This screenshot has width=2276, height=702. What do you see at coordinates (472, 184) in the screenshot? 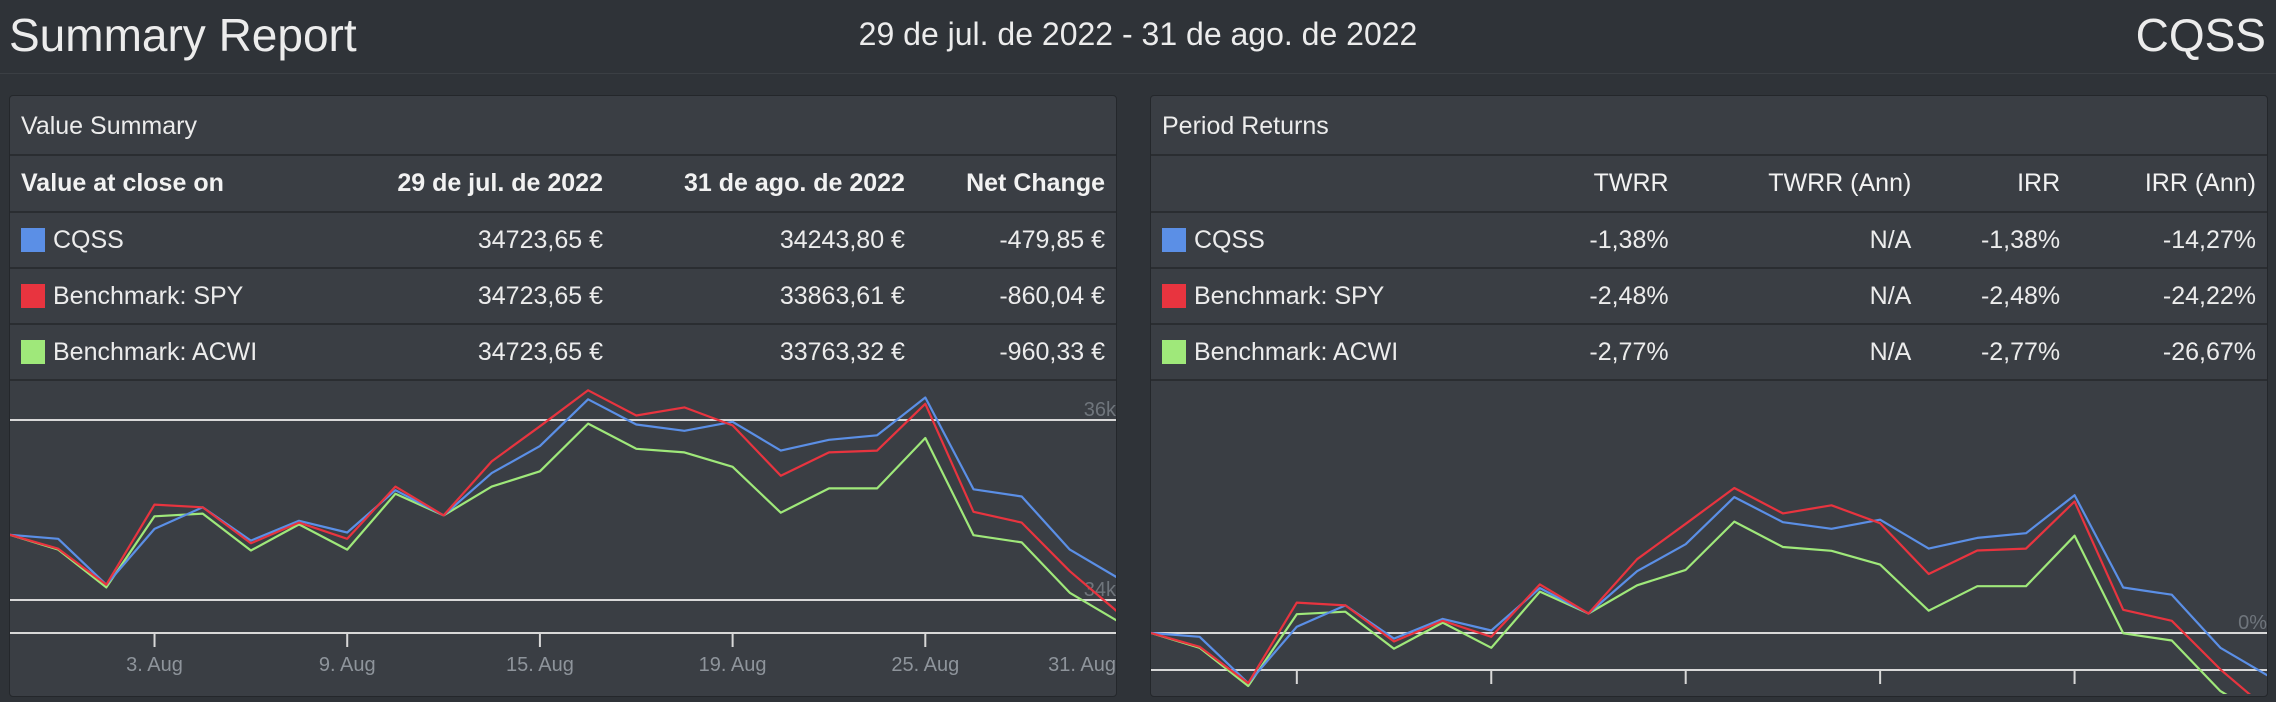
I see `column-header: 29 de jul. de 2022` at bounding box center [472, 184].